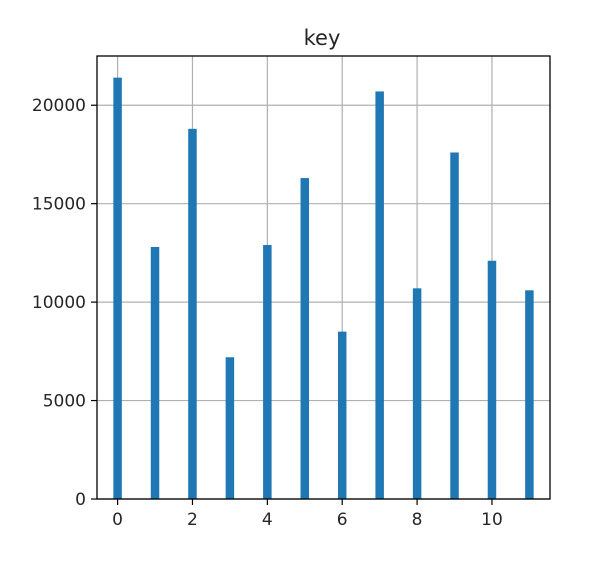 Image resolution: width=604 pixels, height=564 pixels. What do you see at coordinates (267, 520) in the screenshot?
I see `x-tick-label: 4` at bounding box center [267, 520].